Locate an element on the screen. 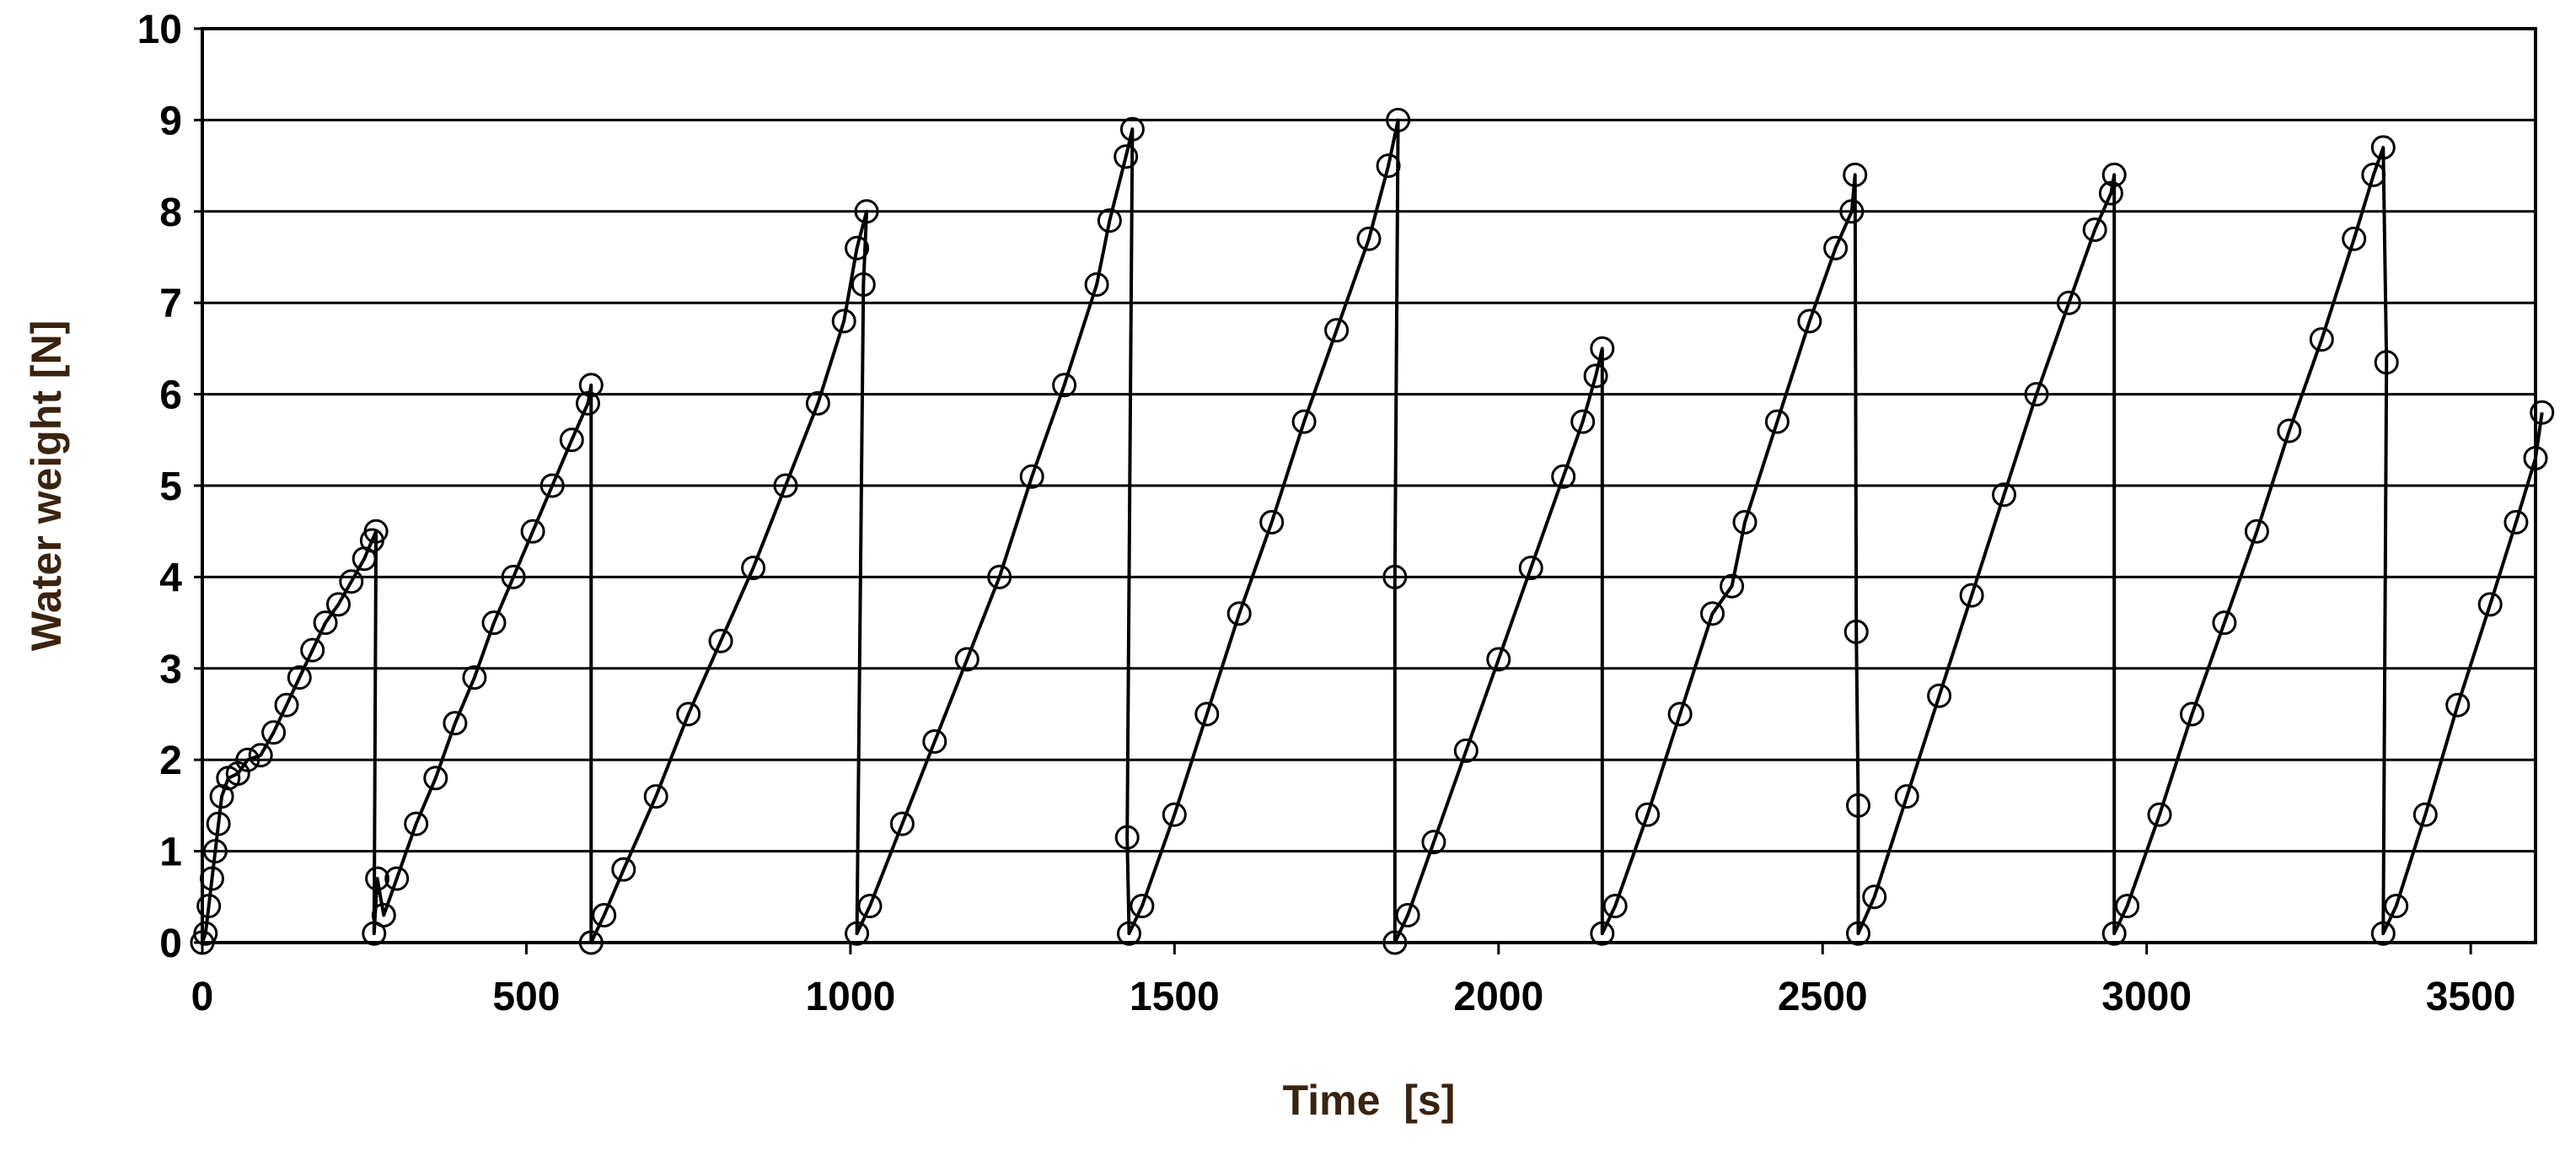 The image size is (2576, 1150). x-tick-label-2000: 2000 is located at coordinates (1498, 997).